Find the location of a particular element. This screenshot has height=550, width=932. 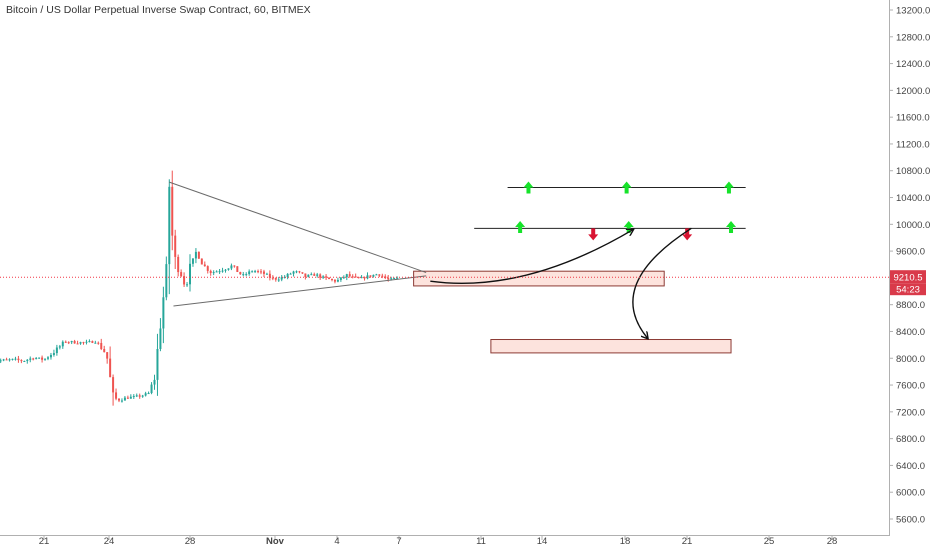

y-tick-label: 10800.0 is located at coordinates (913, 171).